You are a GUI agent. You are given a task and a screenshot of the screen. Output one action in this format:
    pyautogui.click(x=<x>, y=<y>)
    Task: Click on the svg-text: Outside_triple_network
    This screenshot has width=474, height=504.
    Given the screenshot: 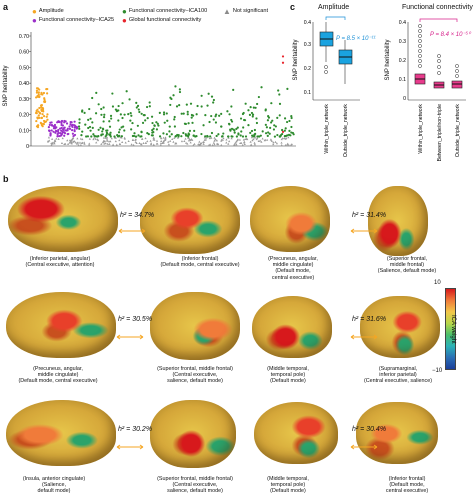 What is the action you would take?
    pyautogui.click(x=346, y=130)
    